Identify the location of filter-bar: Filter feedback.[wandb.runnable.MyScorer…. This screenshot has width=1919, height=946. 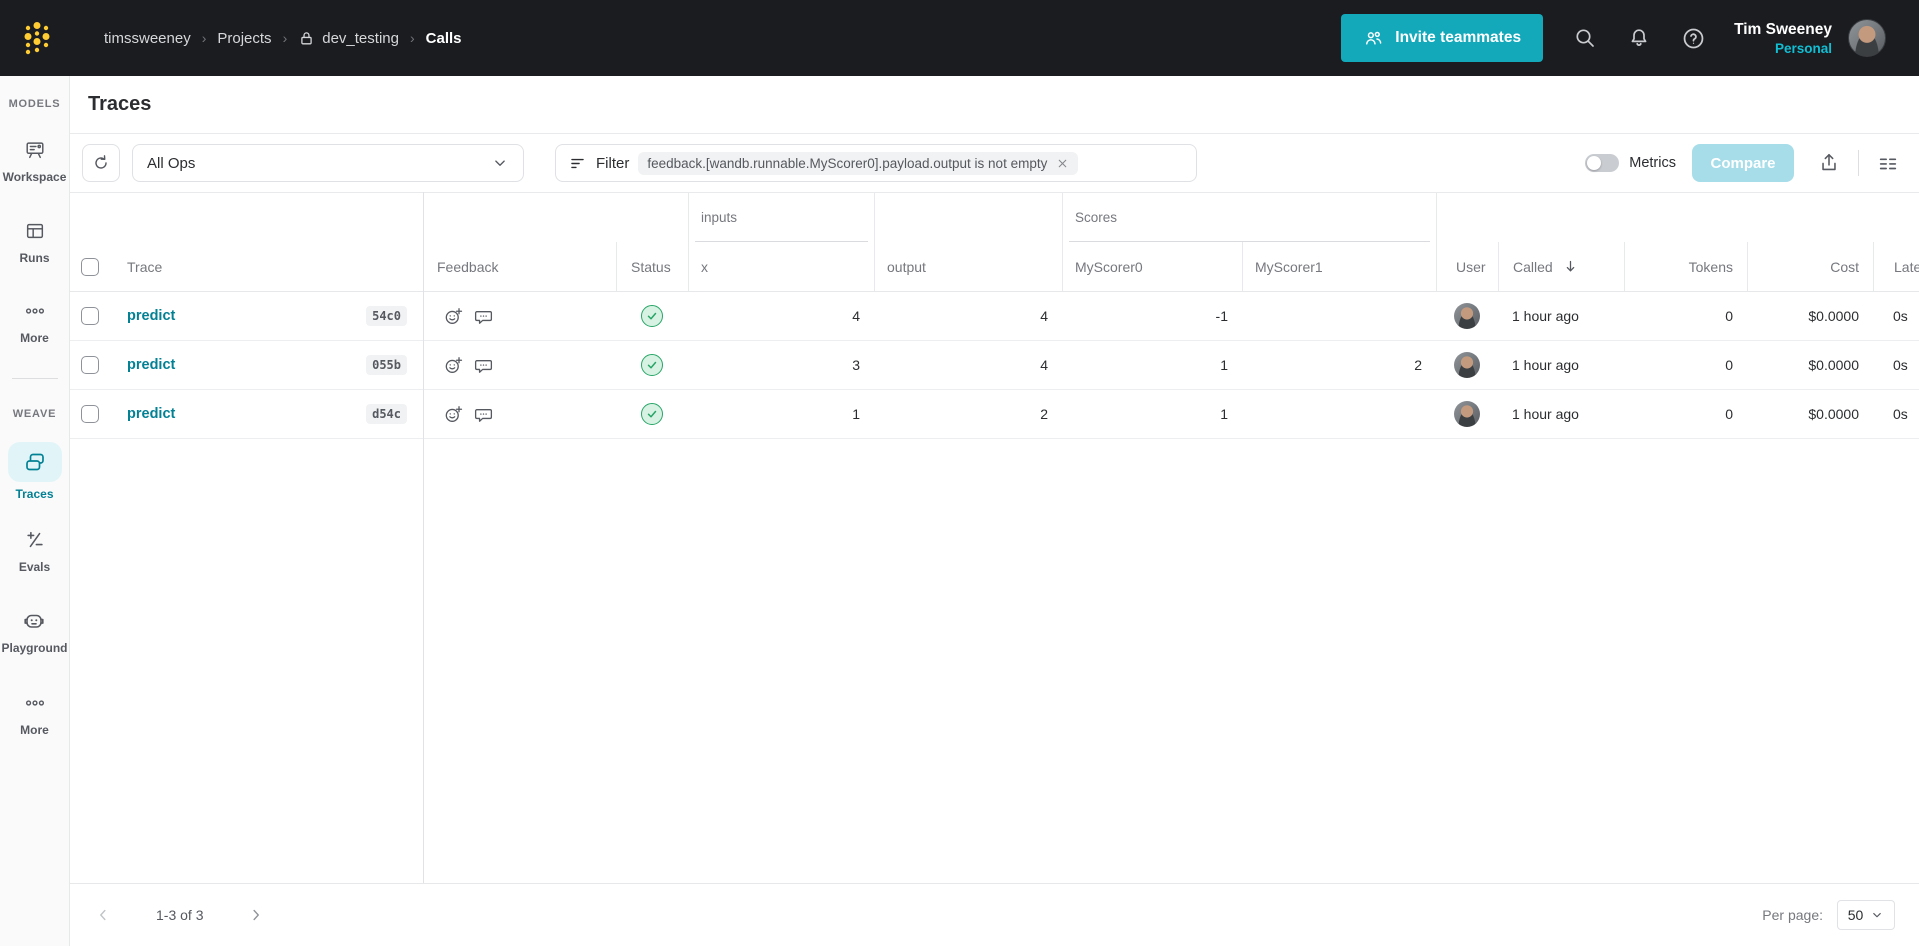
(876, 163).